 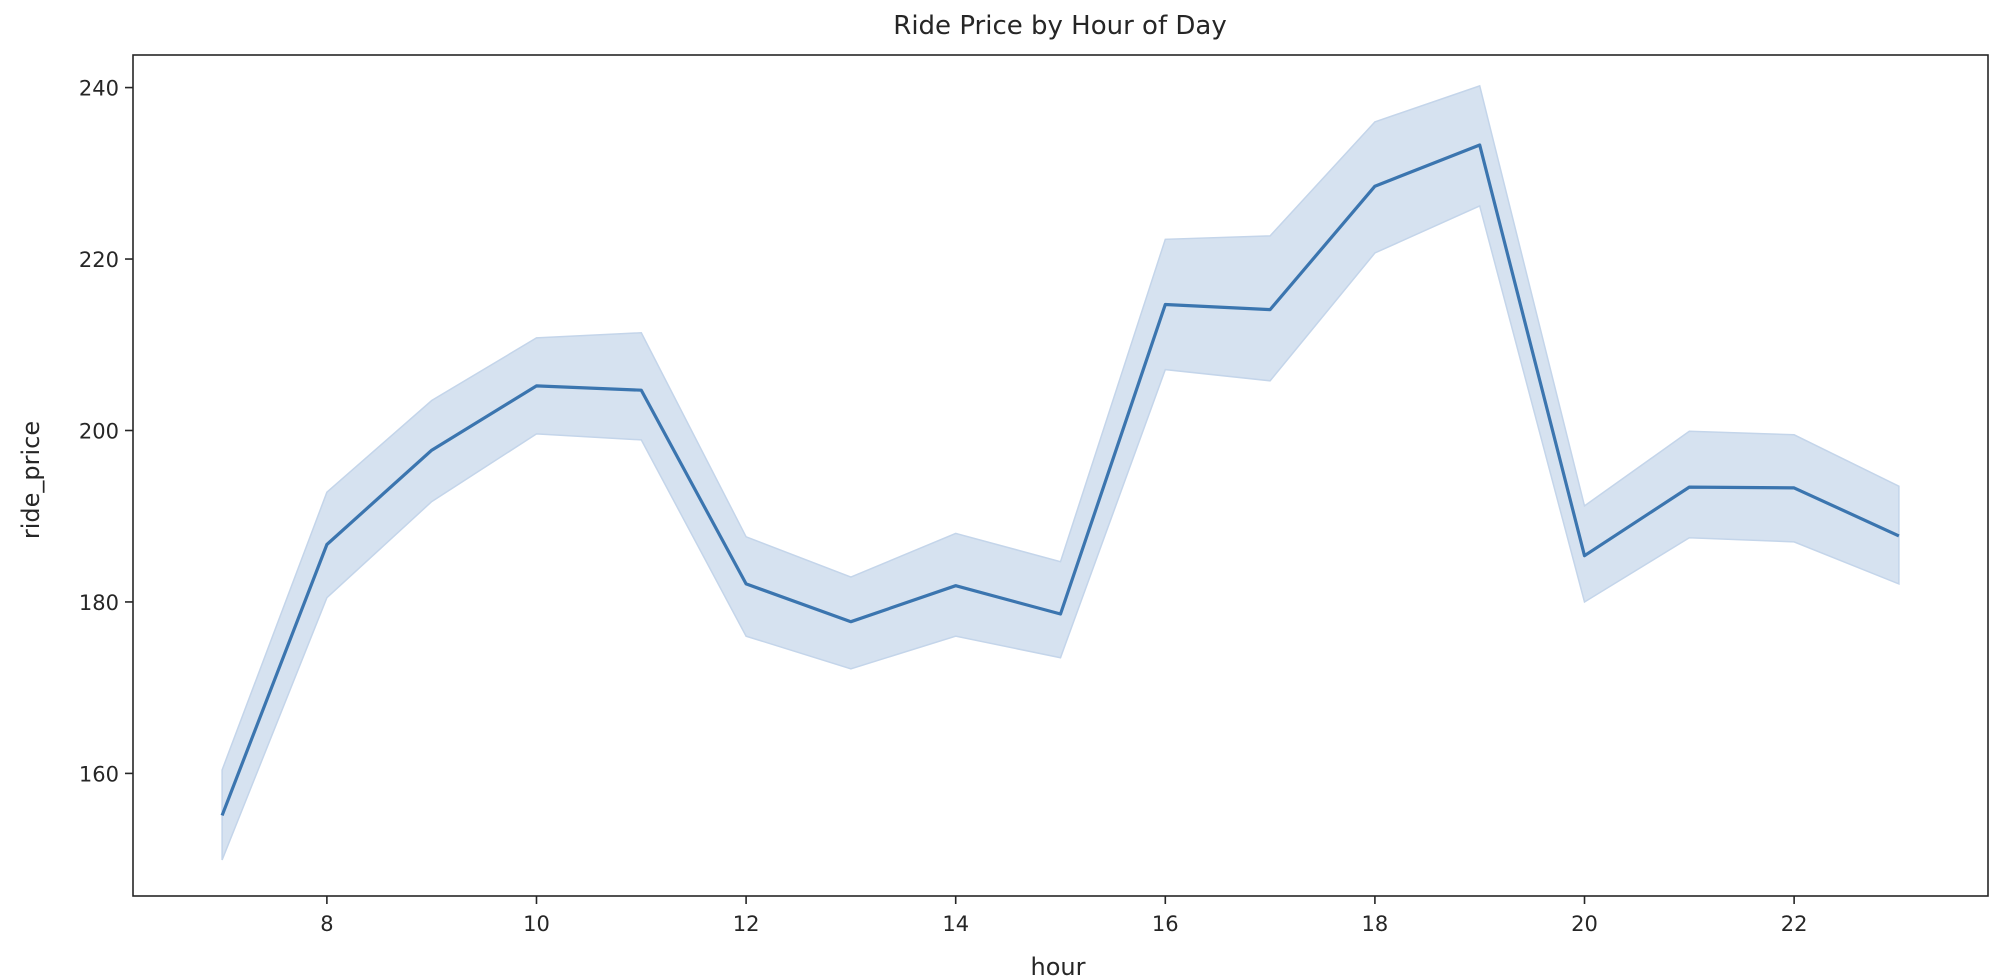 I want to click on y-tick-label: 200, so click(x=99, y=431).